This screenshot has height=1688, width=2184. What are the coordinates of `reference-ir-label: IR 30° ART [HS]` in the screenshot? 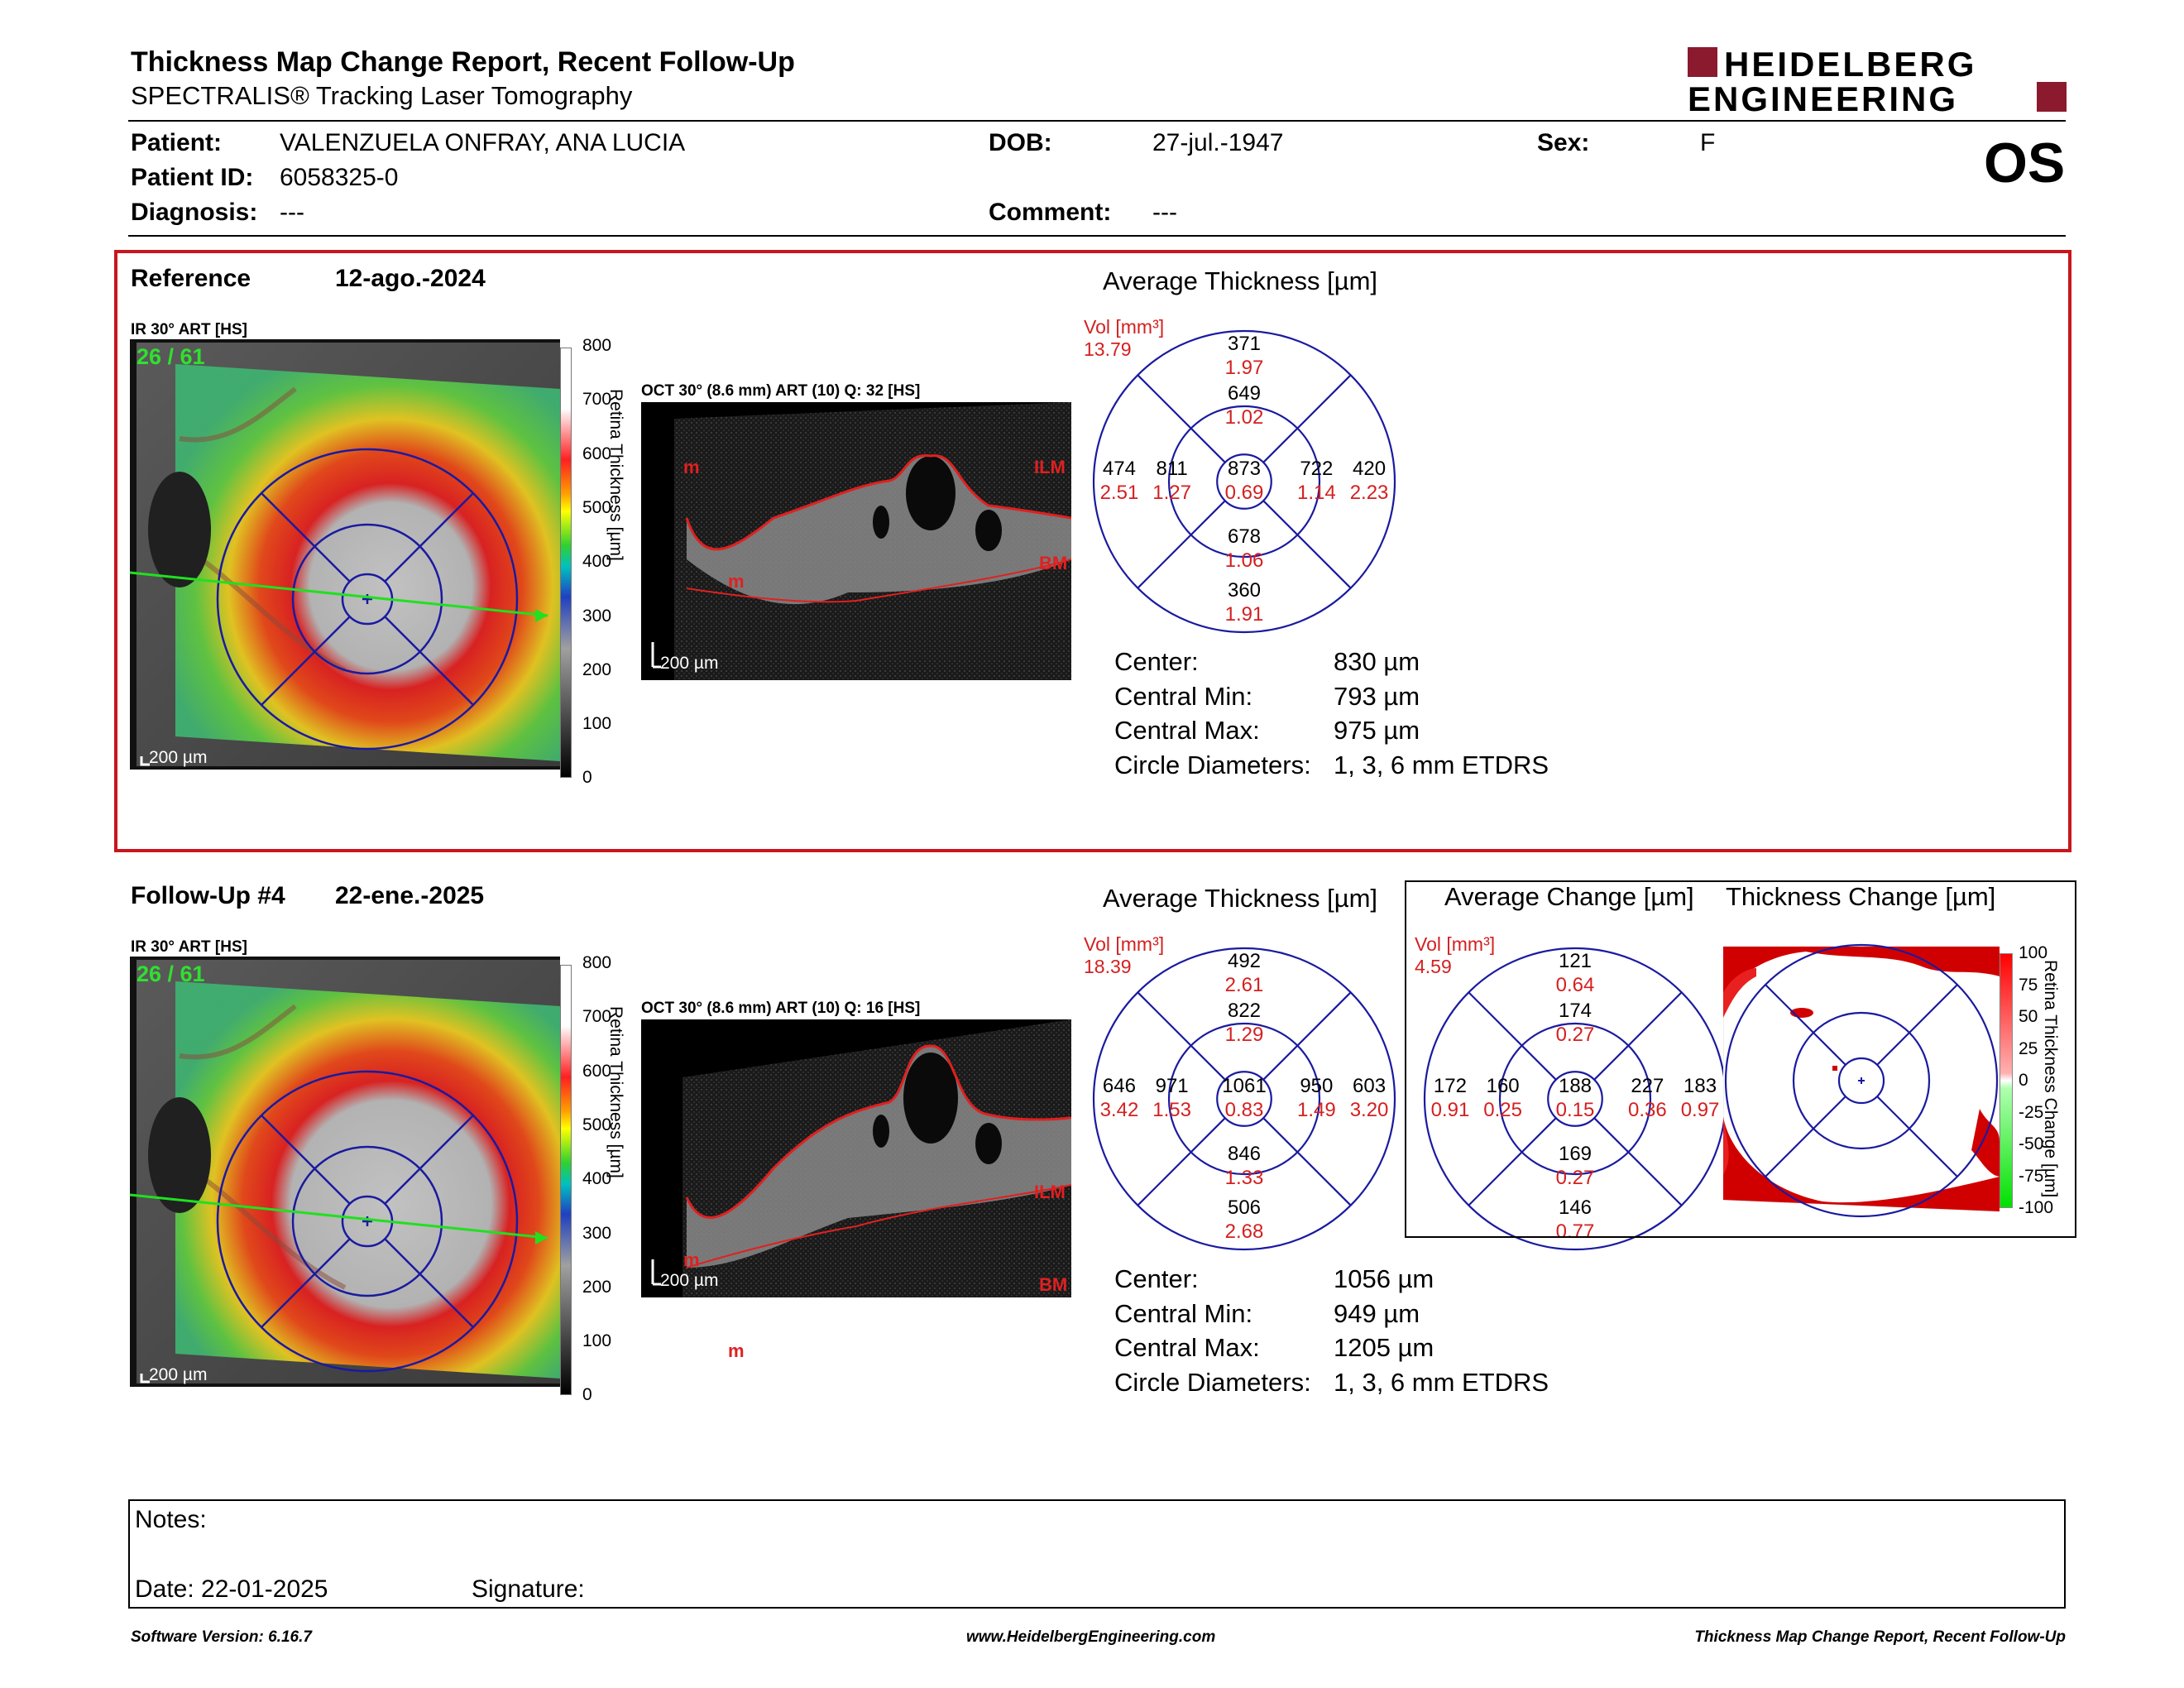 It's located at (189, 329).